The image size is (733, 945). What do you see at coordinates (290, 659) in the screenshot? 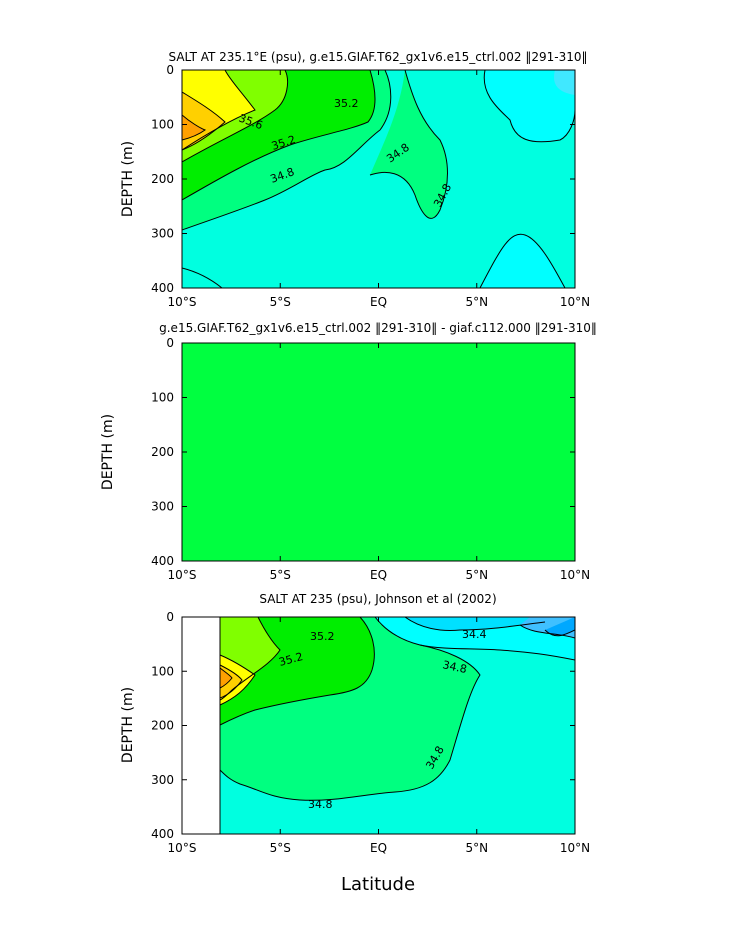
I see `p3-clabel-1: 35.2` at bounding box center [290, 659].